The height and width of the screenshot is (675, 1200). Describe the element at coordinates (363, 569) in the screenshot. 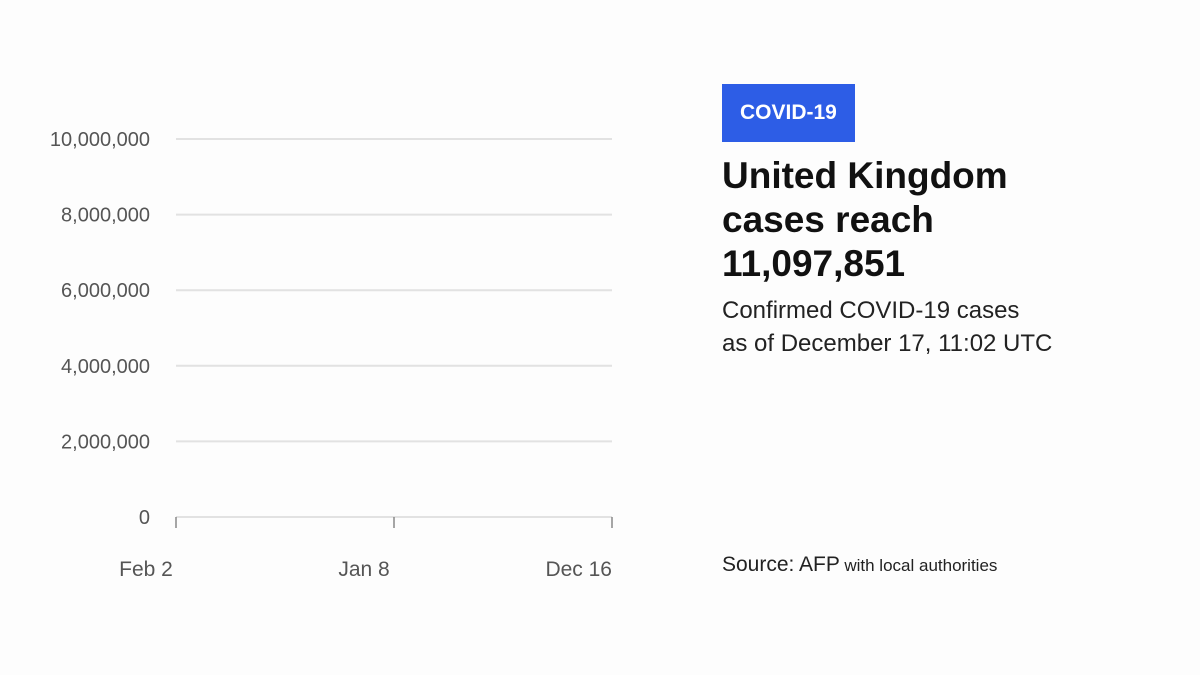

I see `x-tick-label: Jan 8` at that location.